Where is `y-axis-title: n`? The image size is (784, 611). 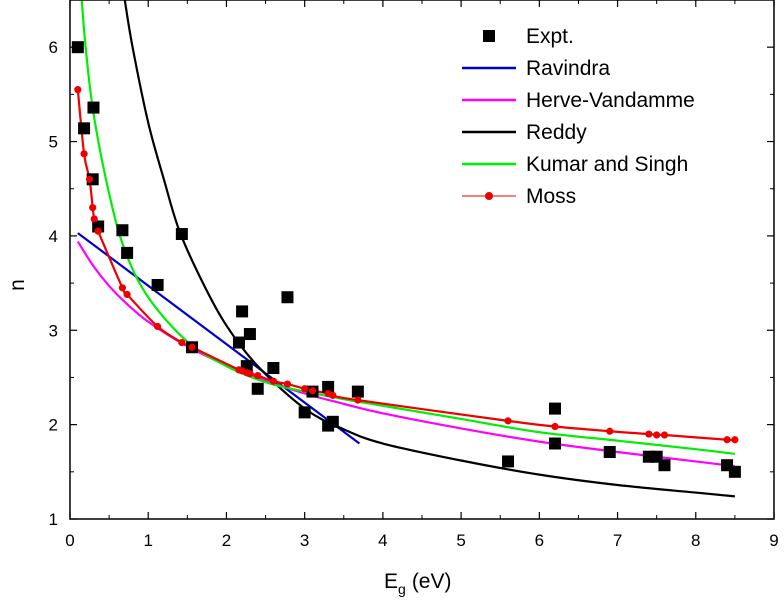 y-axis-title: n is located at coordinates (17, 285).